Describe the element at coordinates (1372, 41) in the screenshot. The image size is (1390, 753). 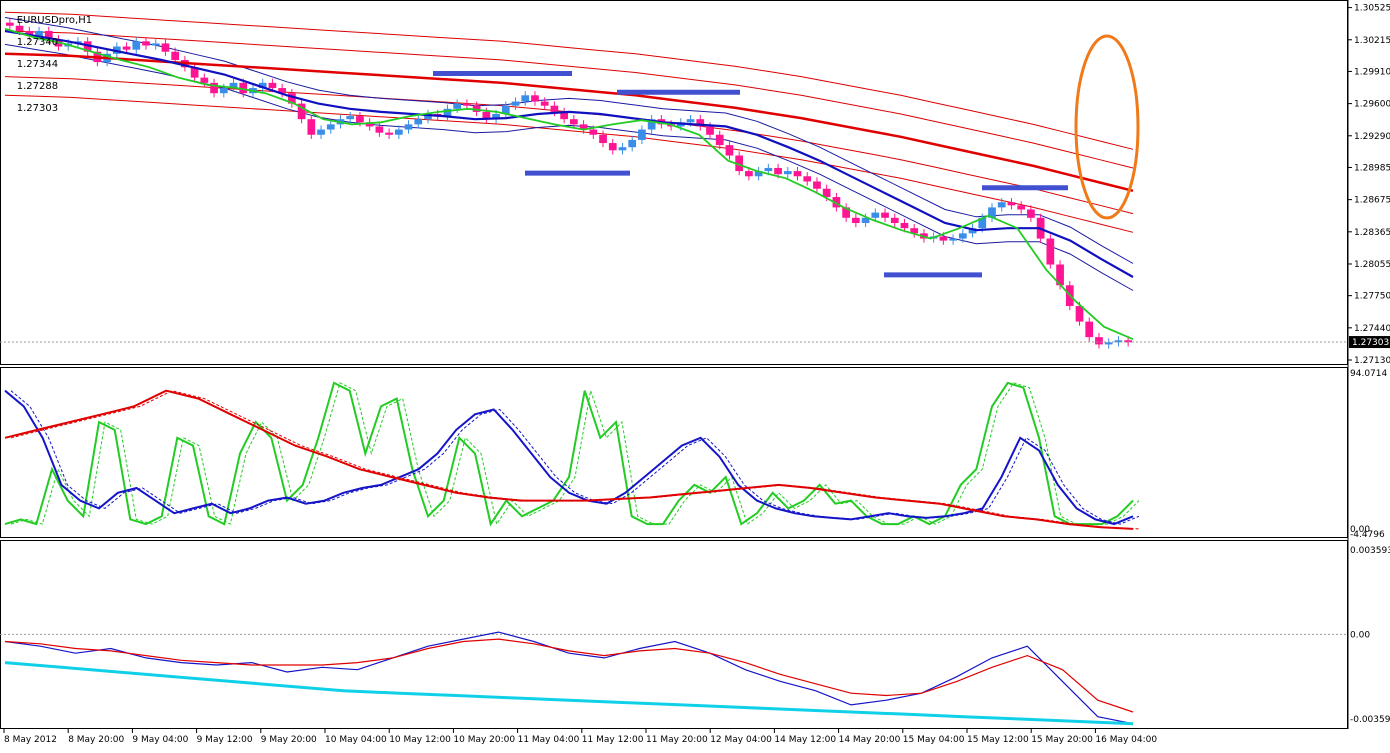
I see `price-tick-label: 1.30215` at that location.